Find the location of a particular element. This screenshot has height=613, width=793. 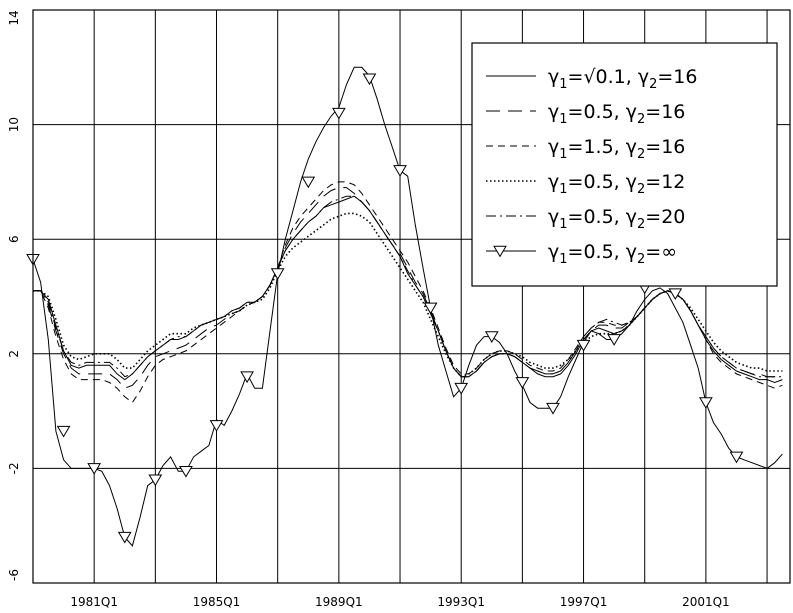

y-tick-label: 10 is located at coordinates (14, 124).